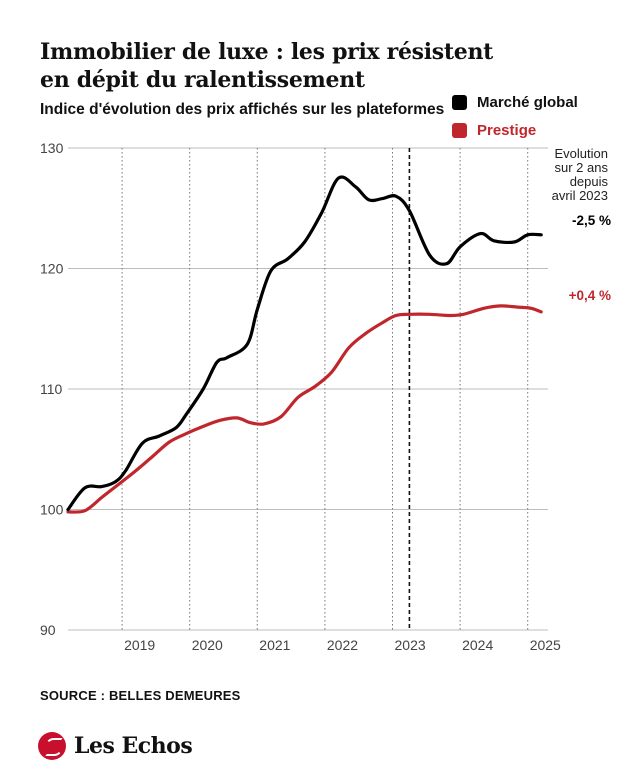  What do you see at coordinates (545, 645) in the screenshot?
I see `x-tick-label-2025: 2025` at bounding box center [545, 645].